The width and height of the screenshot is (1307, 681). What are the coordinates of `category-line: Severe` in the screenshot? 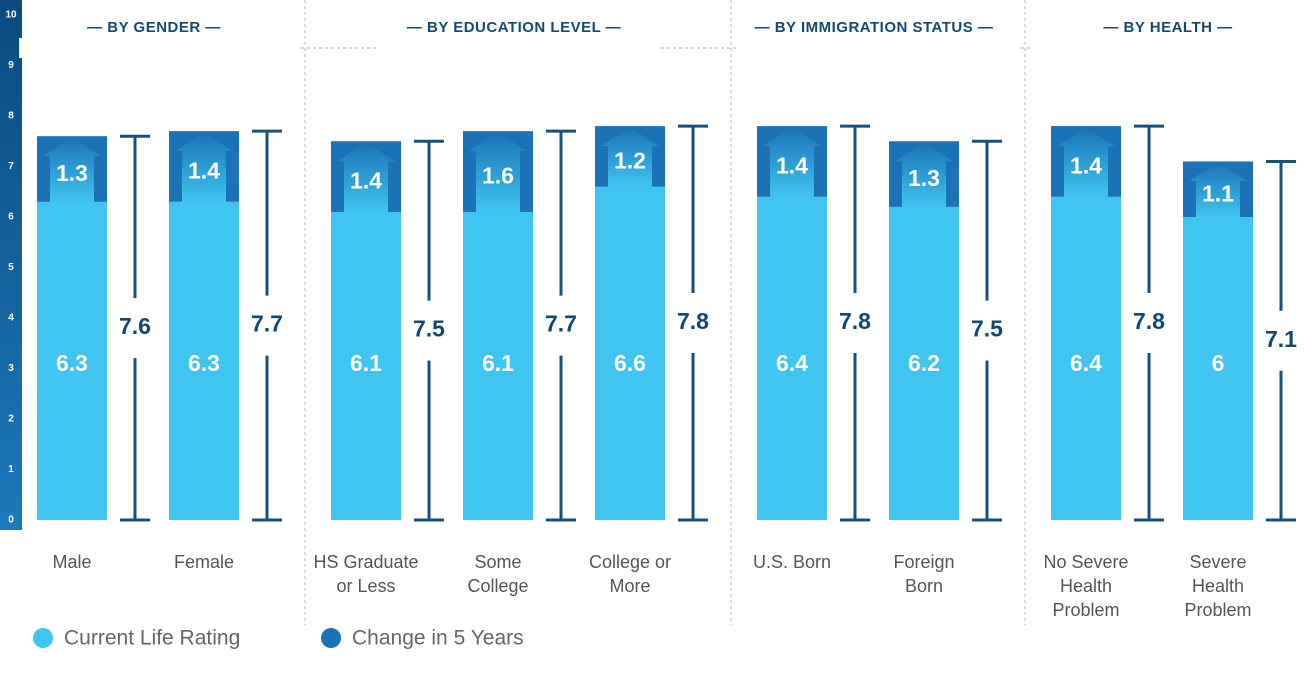 It's located at (1217, 562).